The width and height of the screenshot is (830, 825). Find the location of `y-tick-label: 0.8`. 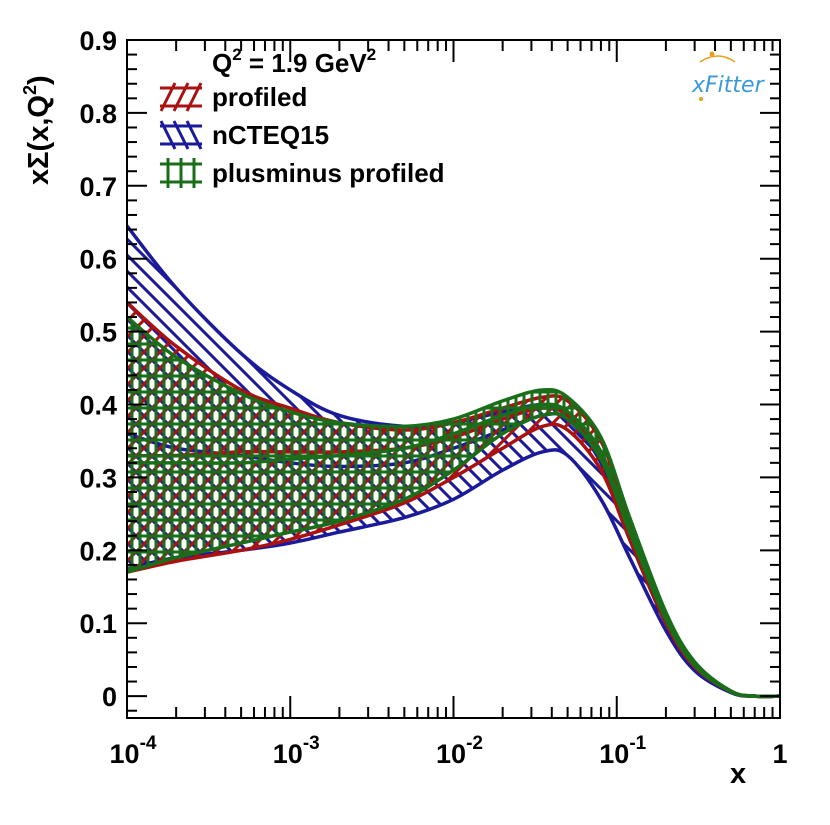

y-tick-label: 0.8 is located at coordinates (98, 114).